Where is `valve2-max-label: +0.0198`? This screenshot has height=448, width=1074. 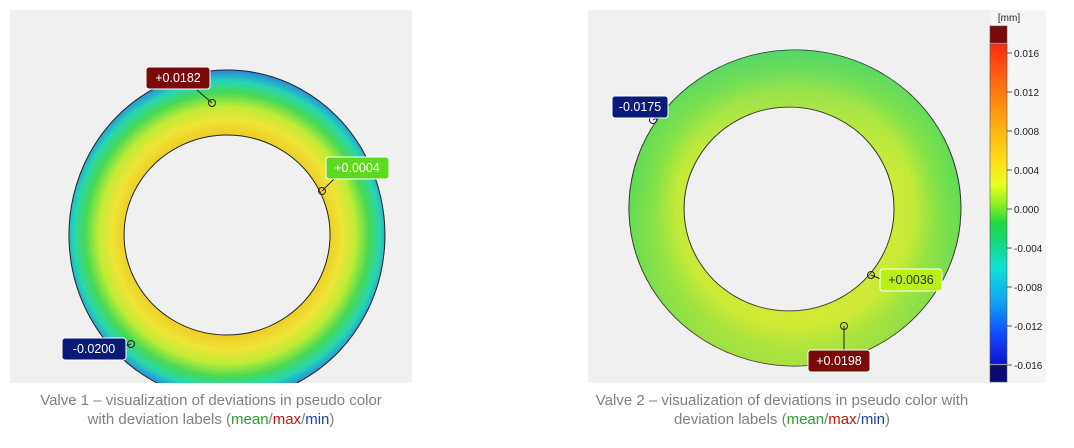 valve2-max-label: +0.0198 is located at coordinates (839, 361).